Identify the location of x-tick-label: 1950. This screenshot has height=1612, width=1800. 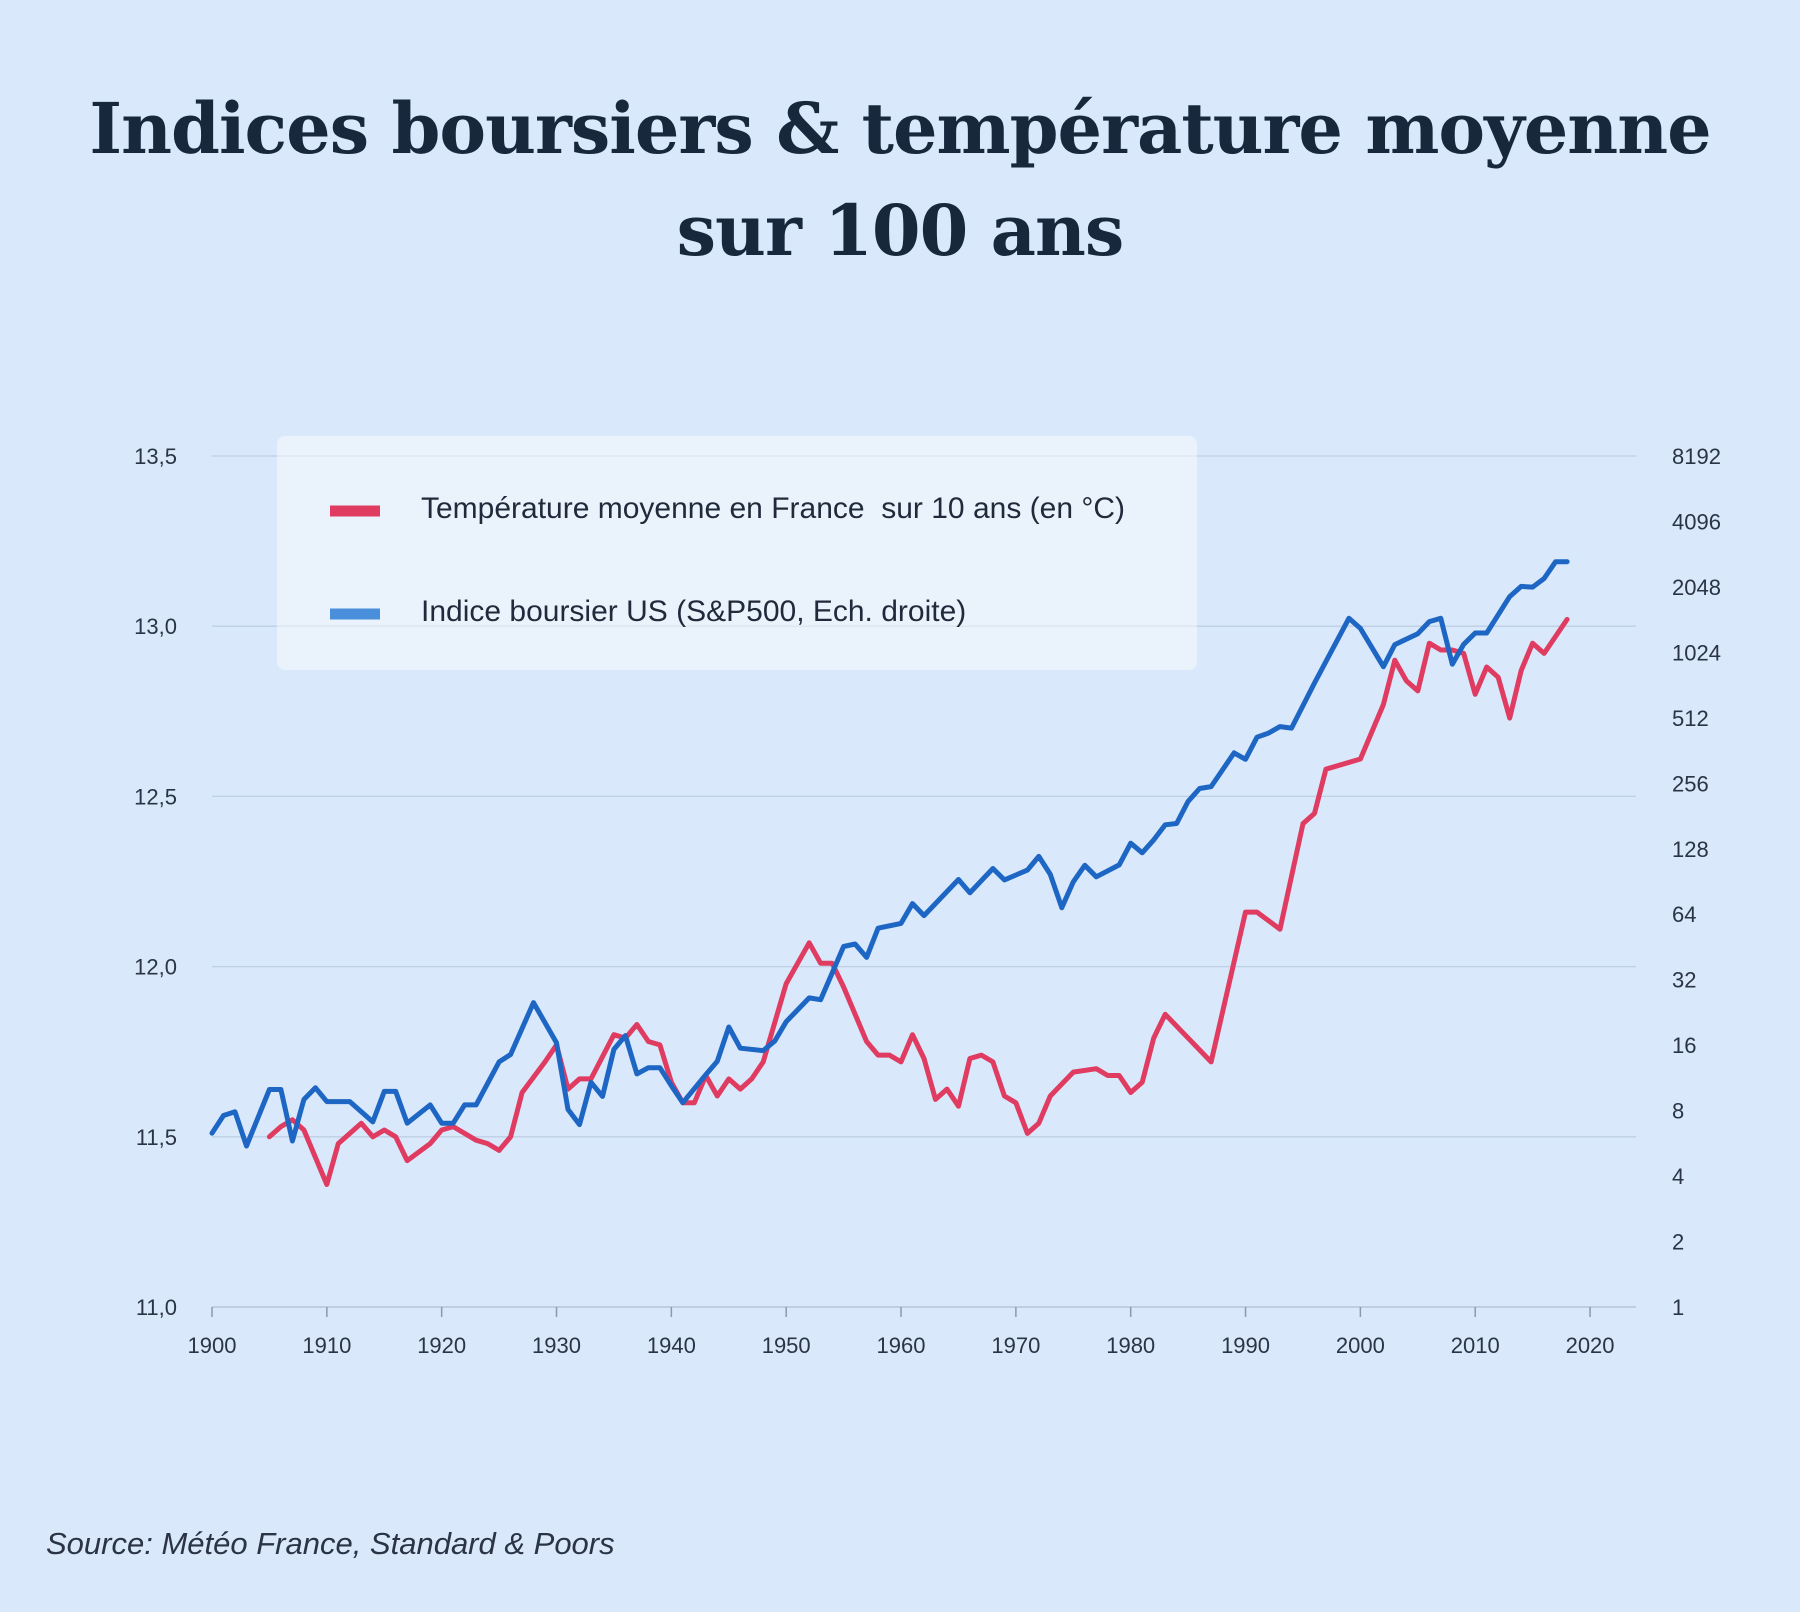
(786, 1345).